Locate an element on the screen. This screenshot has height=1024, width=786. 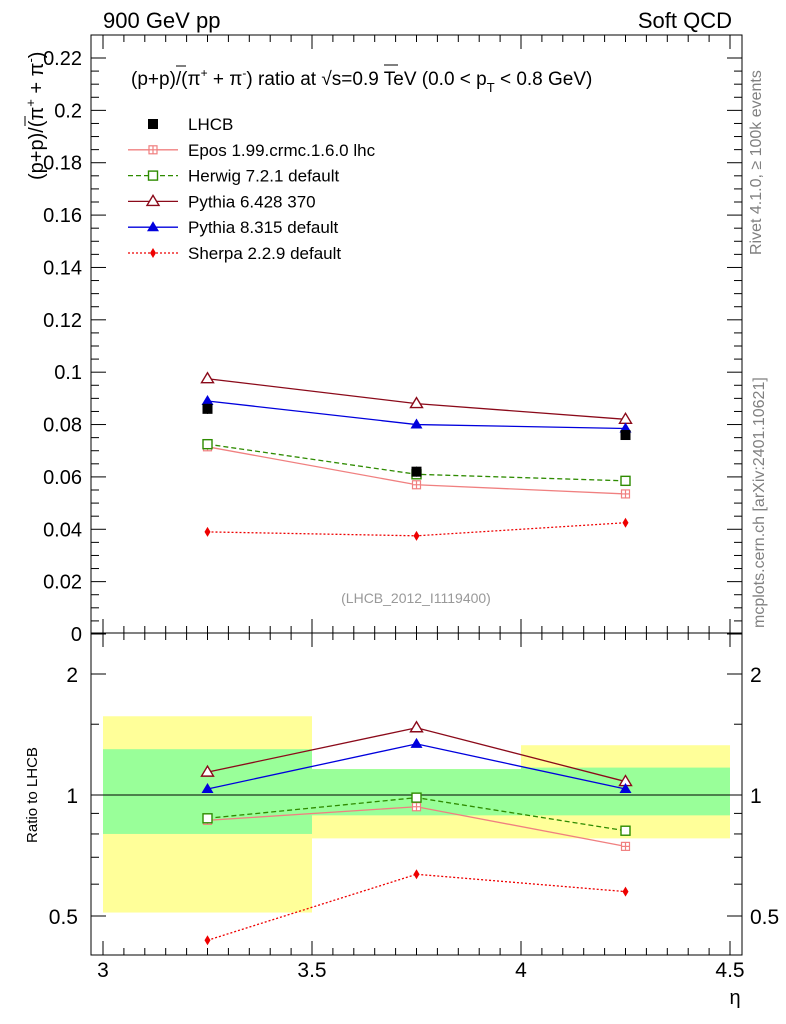
analysis-watermark: (LHCB_2012_I1119400) is located at coordinates (416, 598).